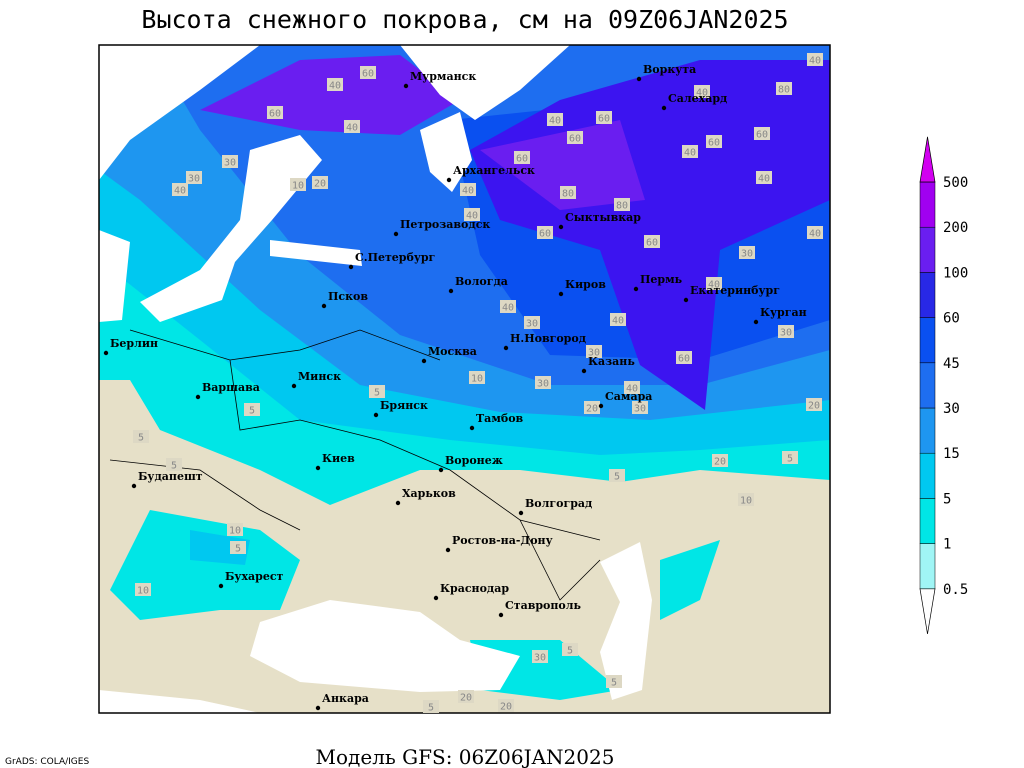  What do you see at coordinates (951, 454) in the screenshot?
I see `legend-label: 15` at bounding box center [951, 454].